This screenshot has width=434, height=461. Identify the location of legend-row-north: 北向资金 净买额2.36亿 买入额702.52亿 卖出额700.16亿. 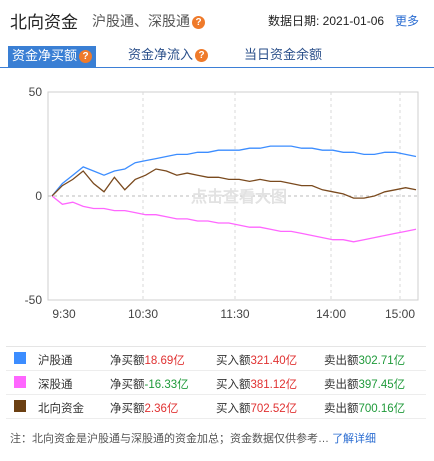
(216, 407).